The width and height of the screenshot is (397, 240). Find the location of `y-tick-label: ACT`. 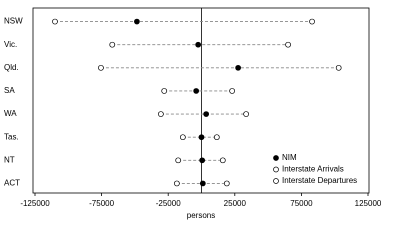

y-tick-label: ACT is located at coordinates (12, 183).